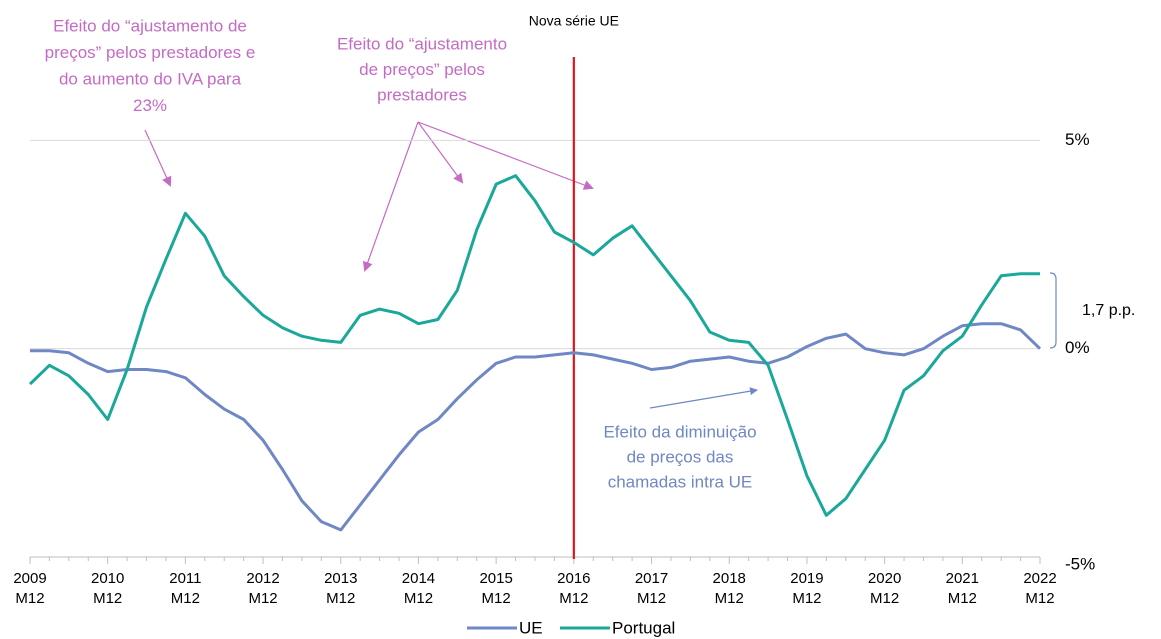 The height and width of the screenshot is (639, 1161). I want to click on reference-label: Nova série UE, so click(574, 21).